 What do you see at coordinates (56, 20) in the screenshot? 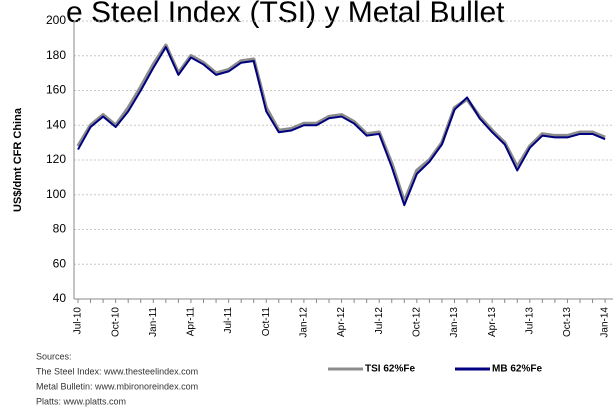
I see `y-tick-label: 200` at bounding box center [56, 20].